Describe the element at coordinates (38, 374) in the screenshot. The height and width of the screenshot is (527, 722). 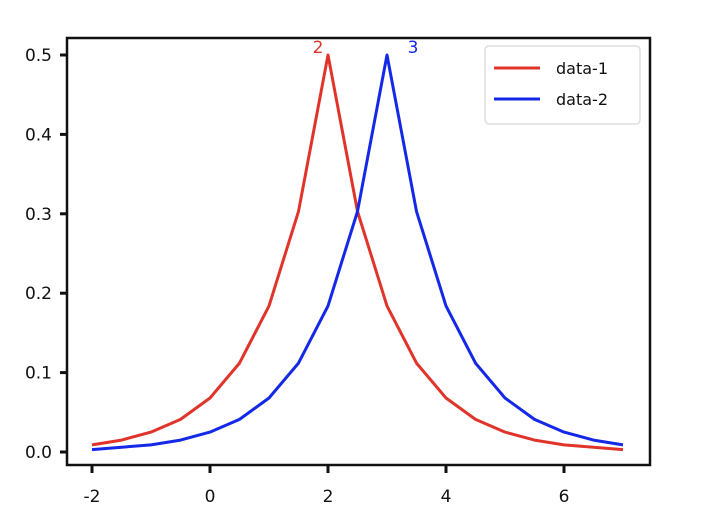
I see `y-tick-label: 0.1` at that location.